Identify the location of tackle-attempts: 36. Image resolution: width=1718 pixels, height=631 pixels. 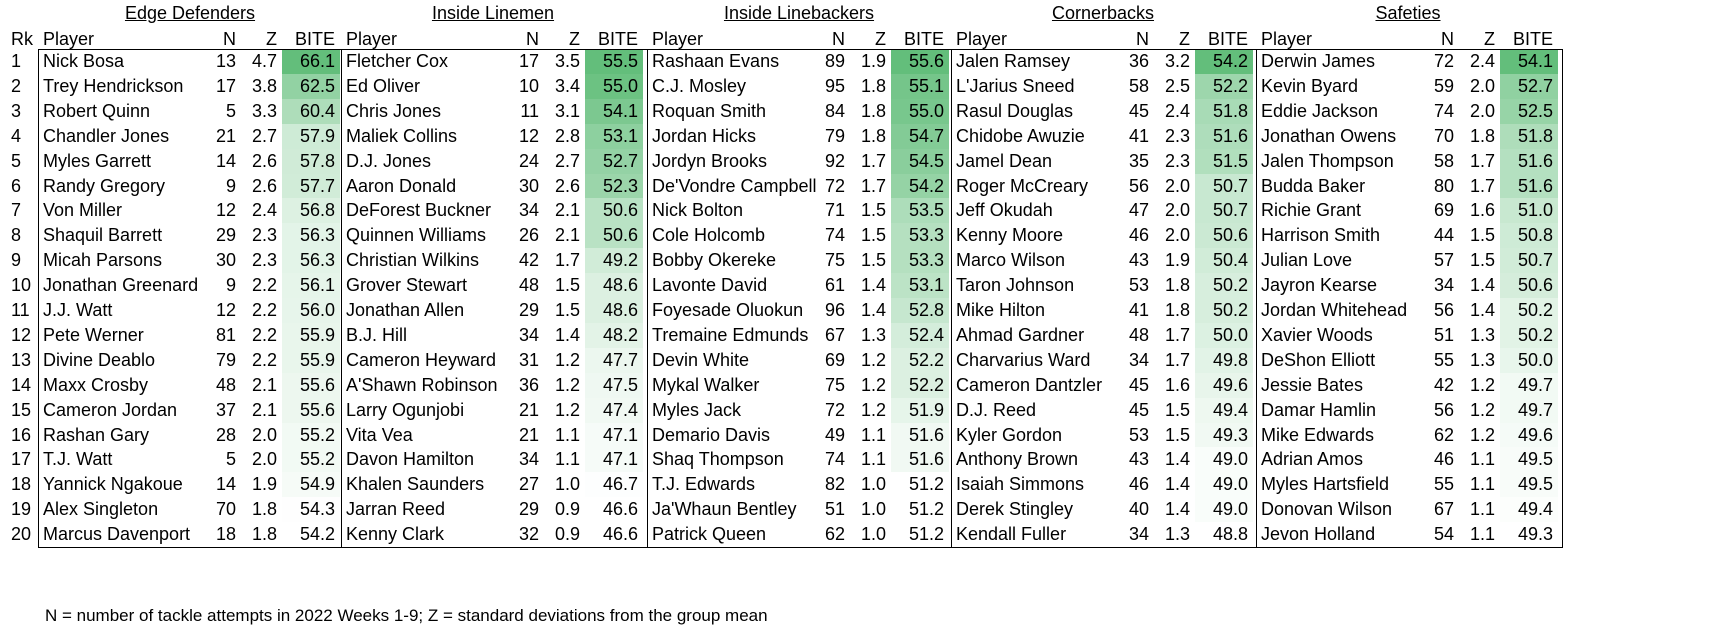
(528, 384).